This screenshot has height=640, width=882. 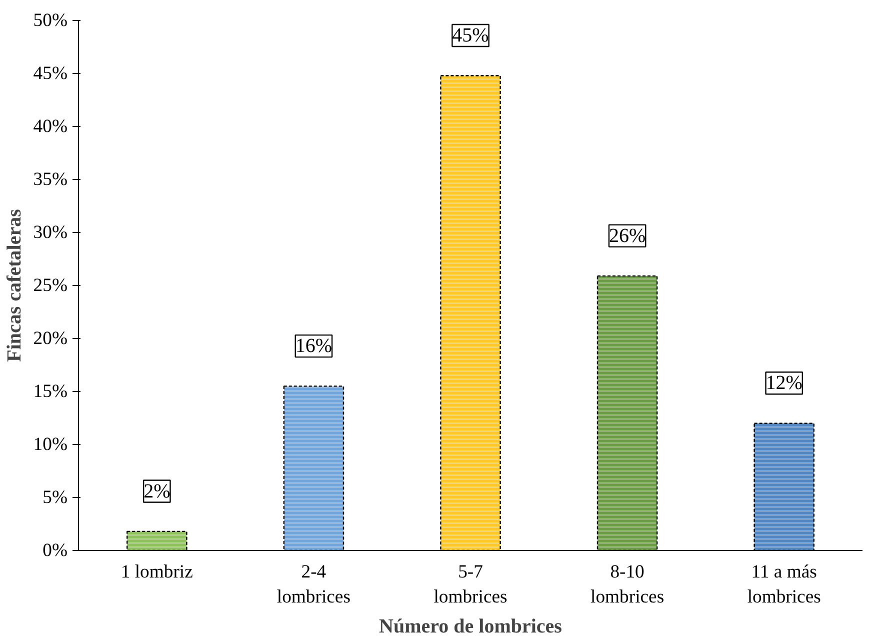 What do you see at coordinates (157, 491) in the screenshot?
I see `data-label: 2%` at bounding box center [157, 491].